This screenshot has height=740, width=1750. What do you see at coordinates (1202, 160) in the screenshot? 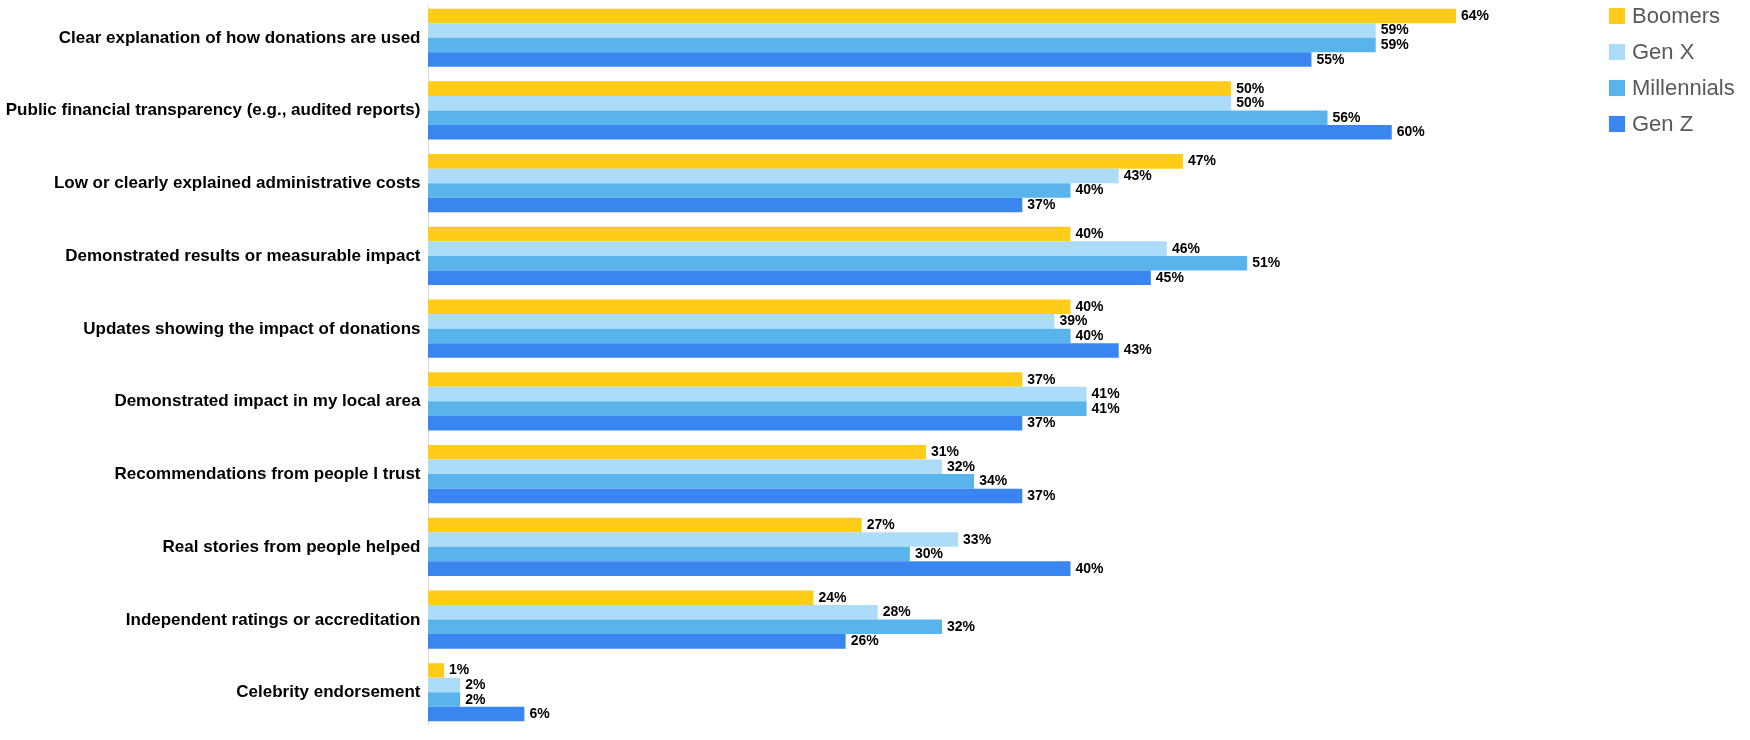
I see `data-label: 47%` at bounding box center [1202, 160].